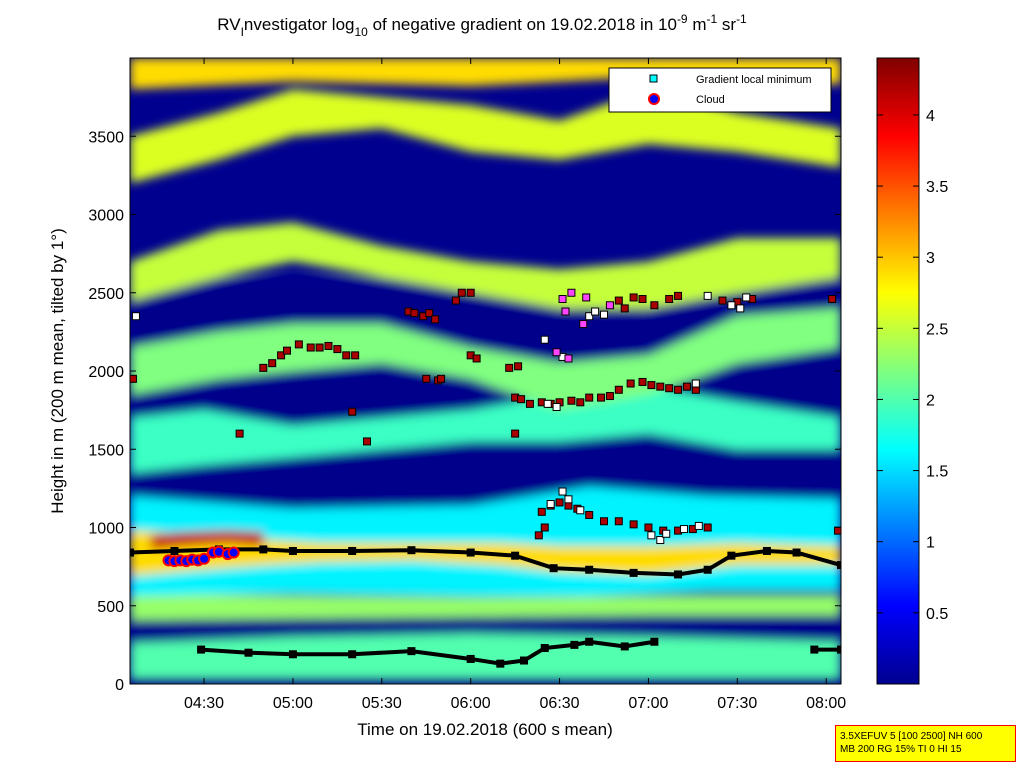 This screenshot has height=767, width=1023. Describe the element at coordinates (293, 703) in the screenshot. I see `x-tick-label: 05:00` at that location.